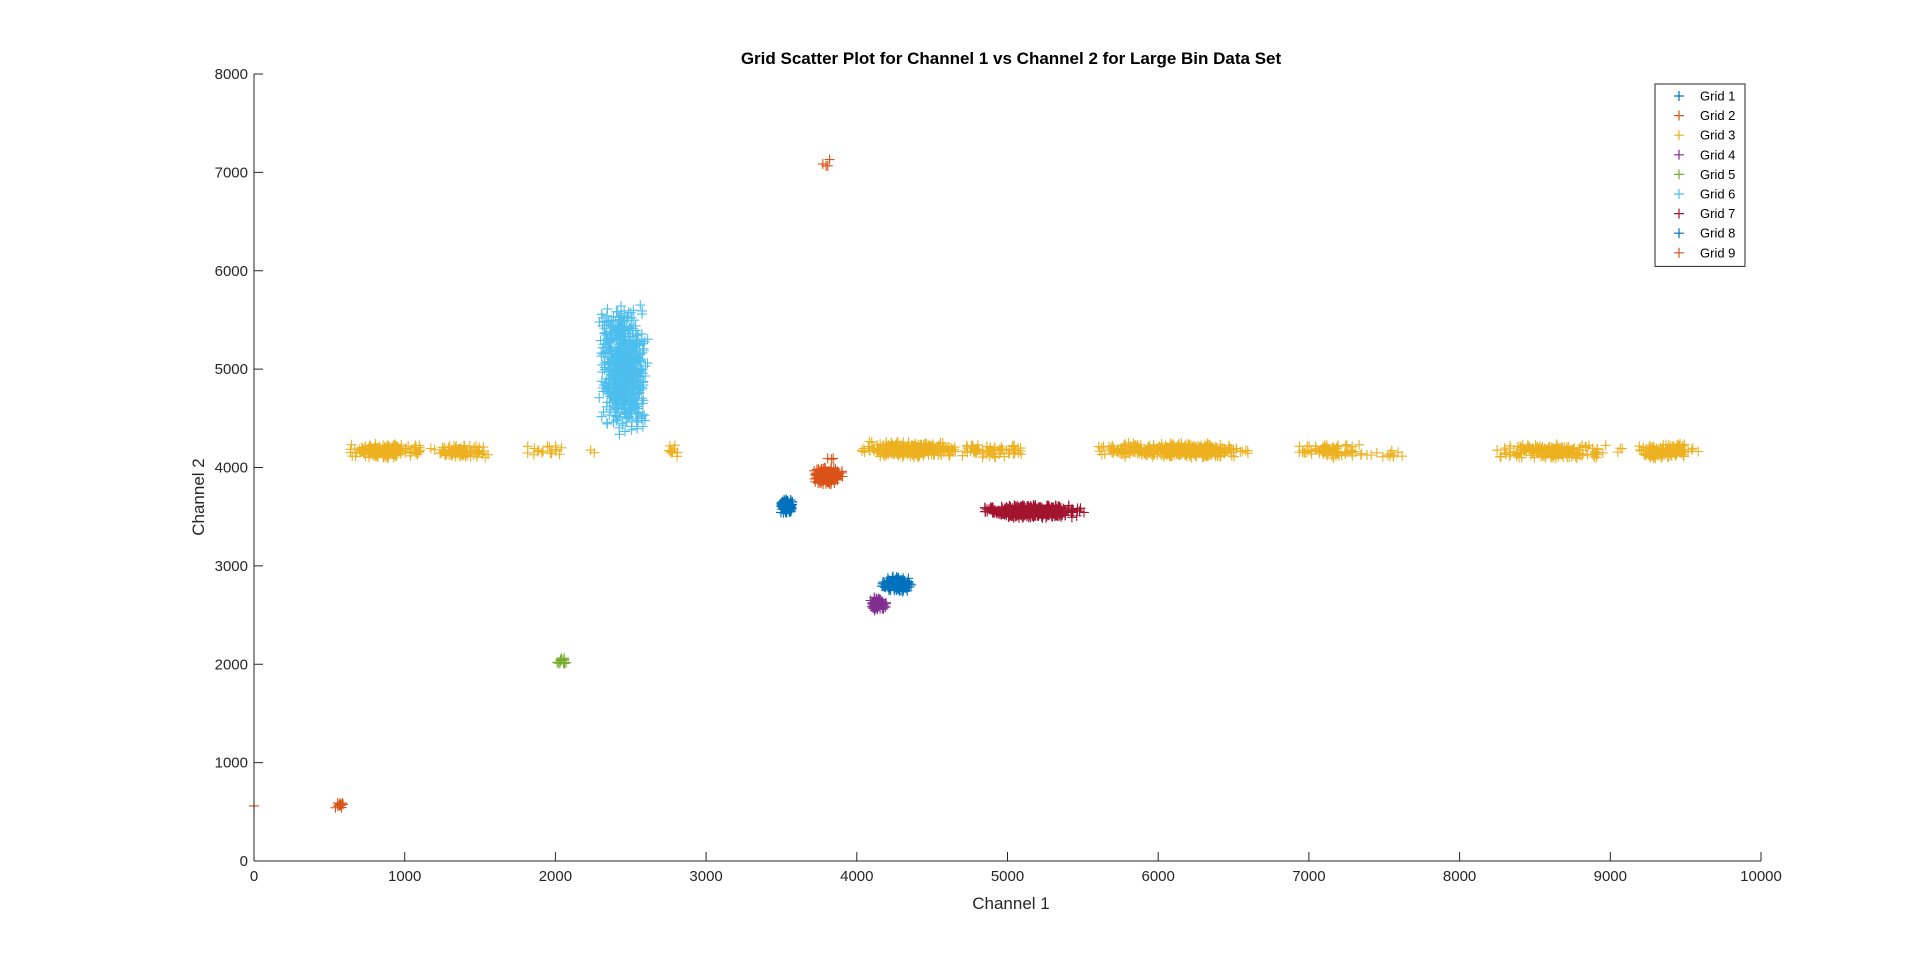 This screenshot has width=1920, height=955. I want to click on legend-box, so click(1700, 175).